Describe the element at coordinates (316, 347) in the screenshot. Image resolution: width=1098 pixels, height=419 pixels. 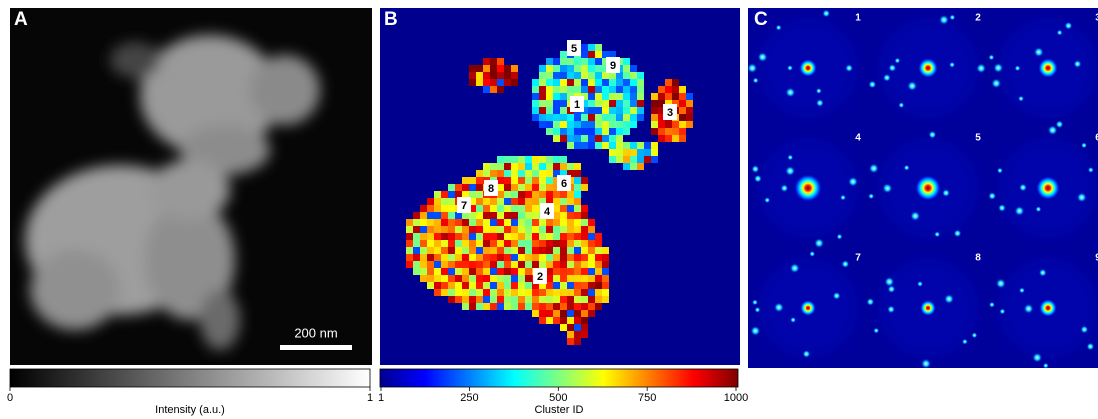
I see `scale-bar` at that location.